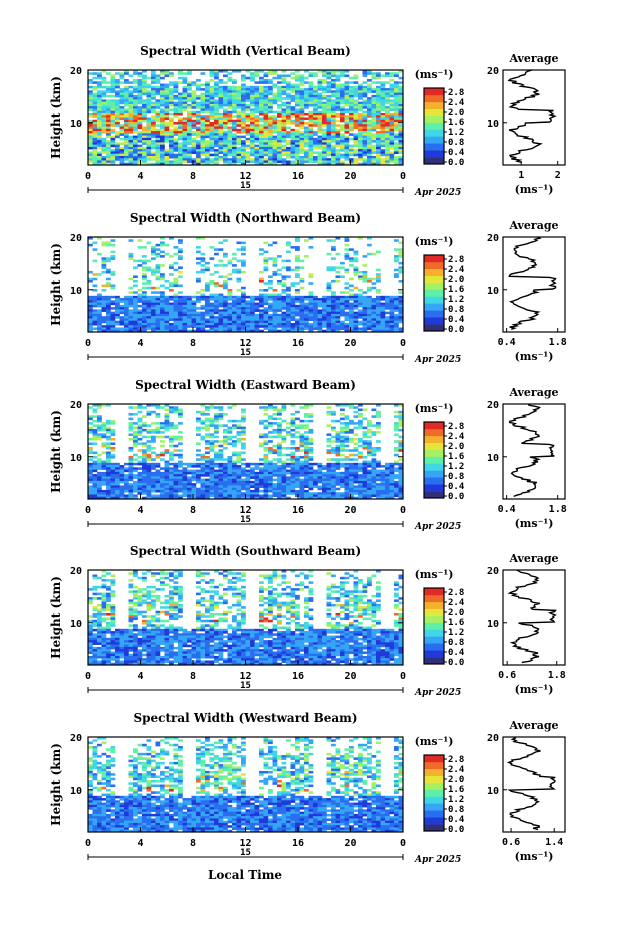 The image size is (618, 929). I want to click on profile-y-tick-label: 10, so click(493, 791).